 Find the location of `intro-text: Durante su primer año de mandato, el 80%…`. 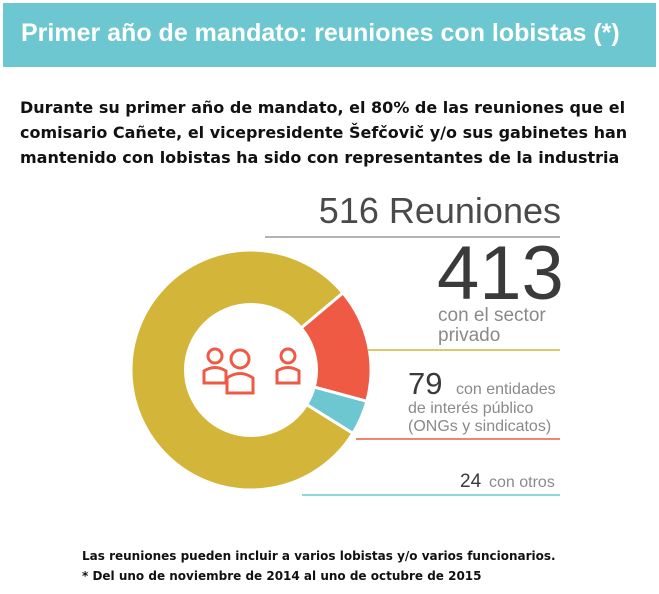

intro-text: Durante su primer año de mandato, el 80%… is located at coordinates (324, 132).